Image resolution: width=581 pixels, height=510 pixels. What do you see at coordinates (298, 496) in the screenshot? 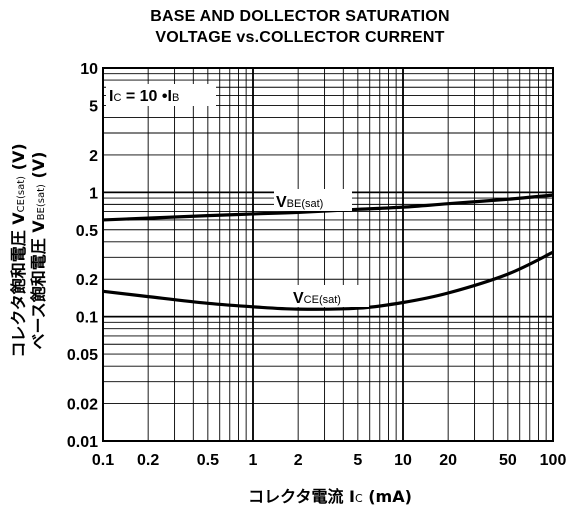
I see `x-axis-label-part: コレクタ電流` at bounding box center [298, 496].